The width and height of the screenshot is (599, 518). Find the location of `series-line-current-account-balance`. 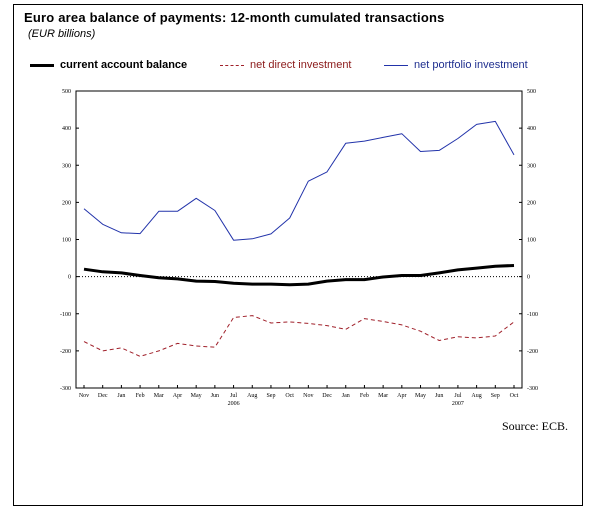

series-line-current-account-balance is located at coordinates (299, 275).